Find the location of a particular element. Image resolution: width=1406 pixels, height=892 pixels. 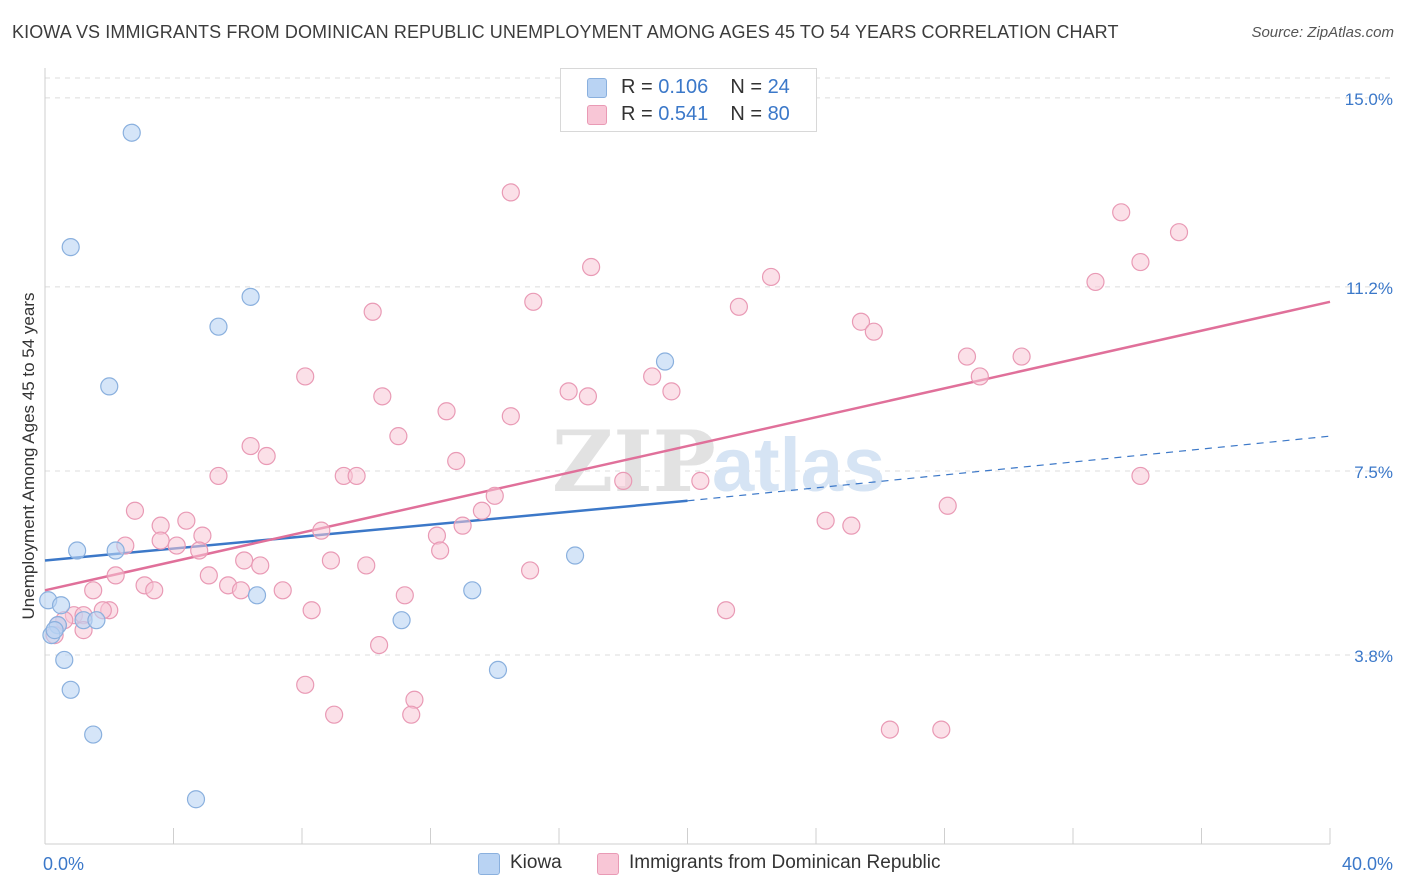

legend-text-kiowa: R = 0.106 N = 24 is located at coordinates (705, 87).